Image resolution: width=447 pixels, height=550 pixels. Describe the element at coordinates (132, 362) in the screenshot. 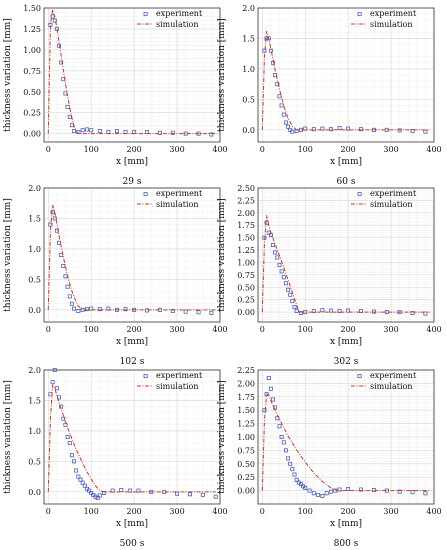

I see `panel-caption: 102 s` at that location.